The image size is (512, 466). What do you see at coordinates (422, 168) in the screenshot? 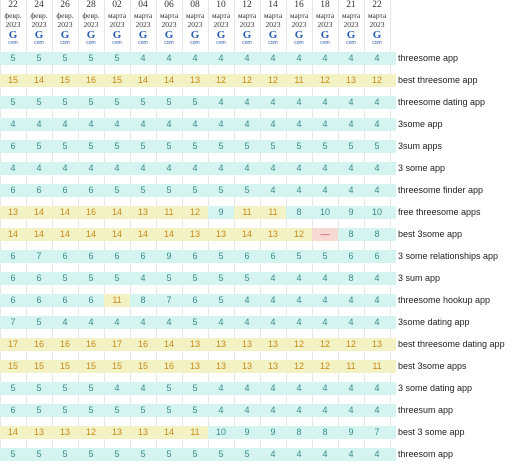
I see `keyword-label: 3 some app` at bounding box center [422, 168].